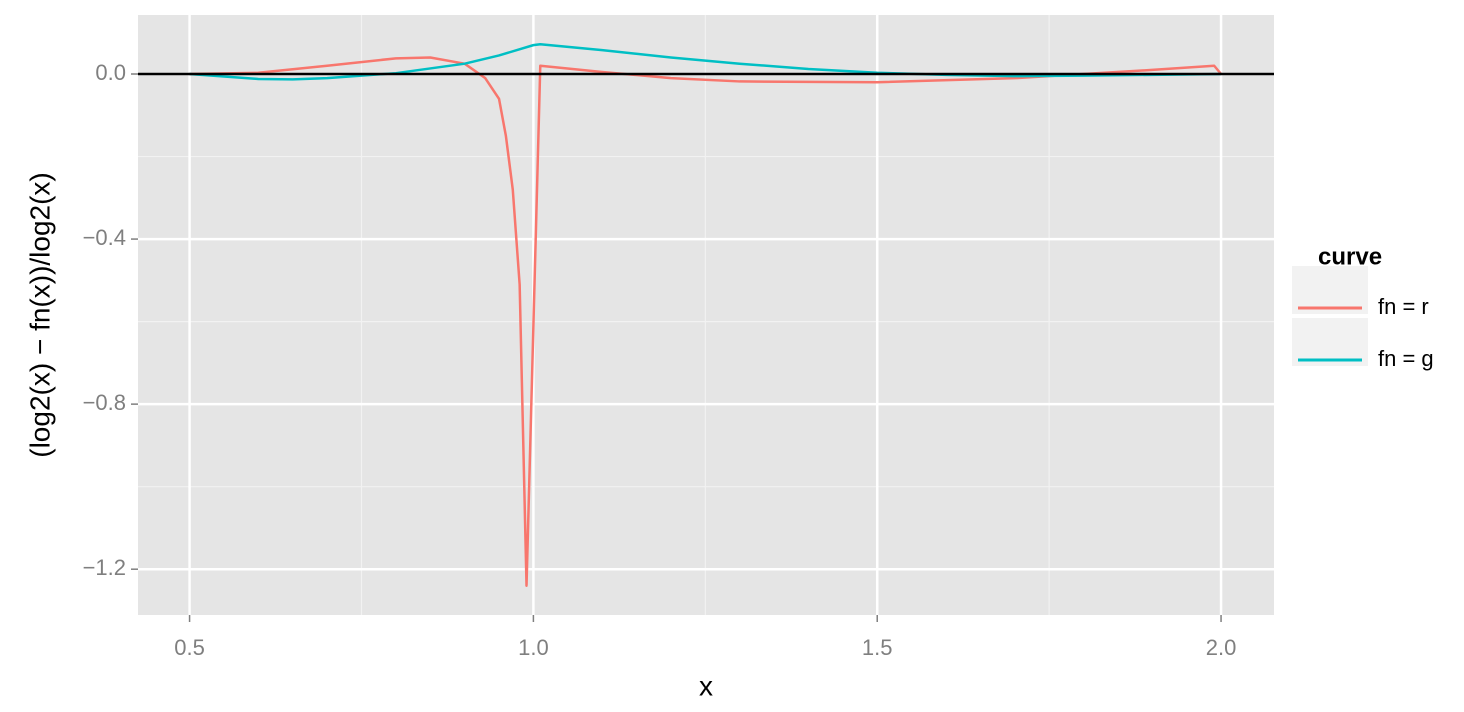 The height and width of the screenshot is (712, 1464). What do you see at coordinates (706, 685) in the screenshot?
I see `x-axis-title: x` at bounding box center [706, 685].